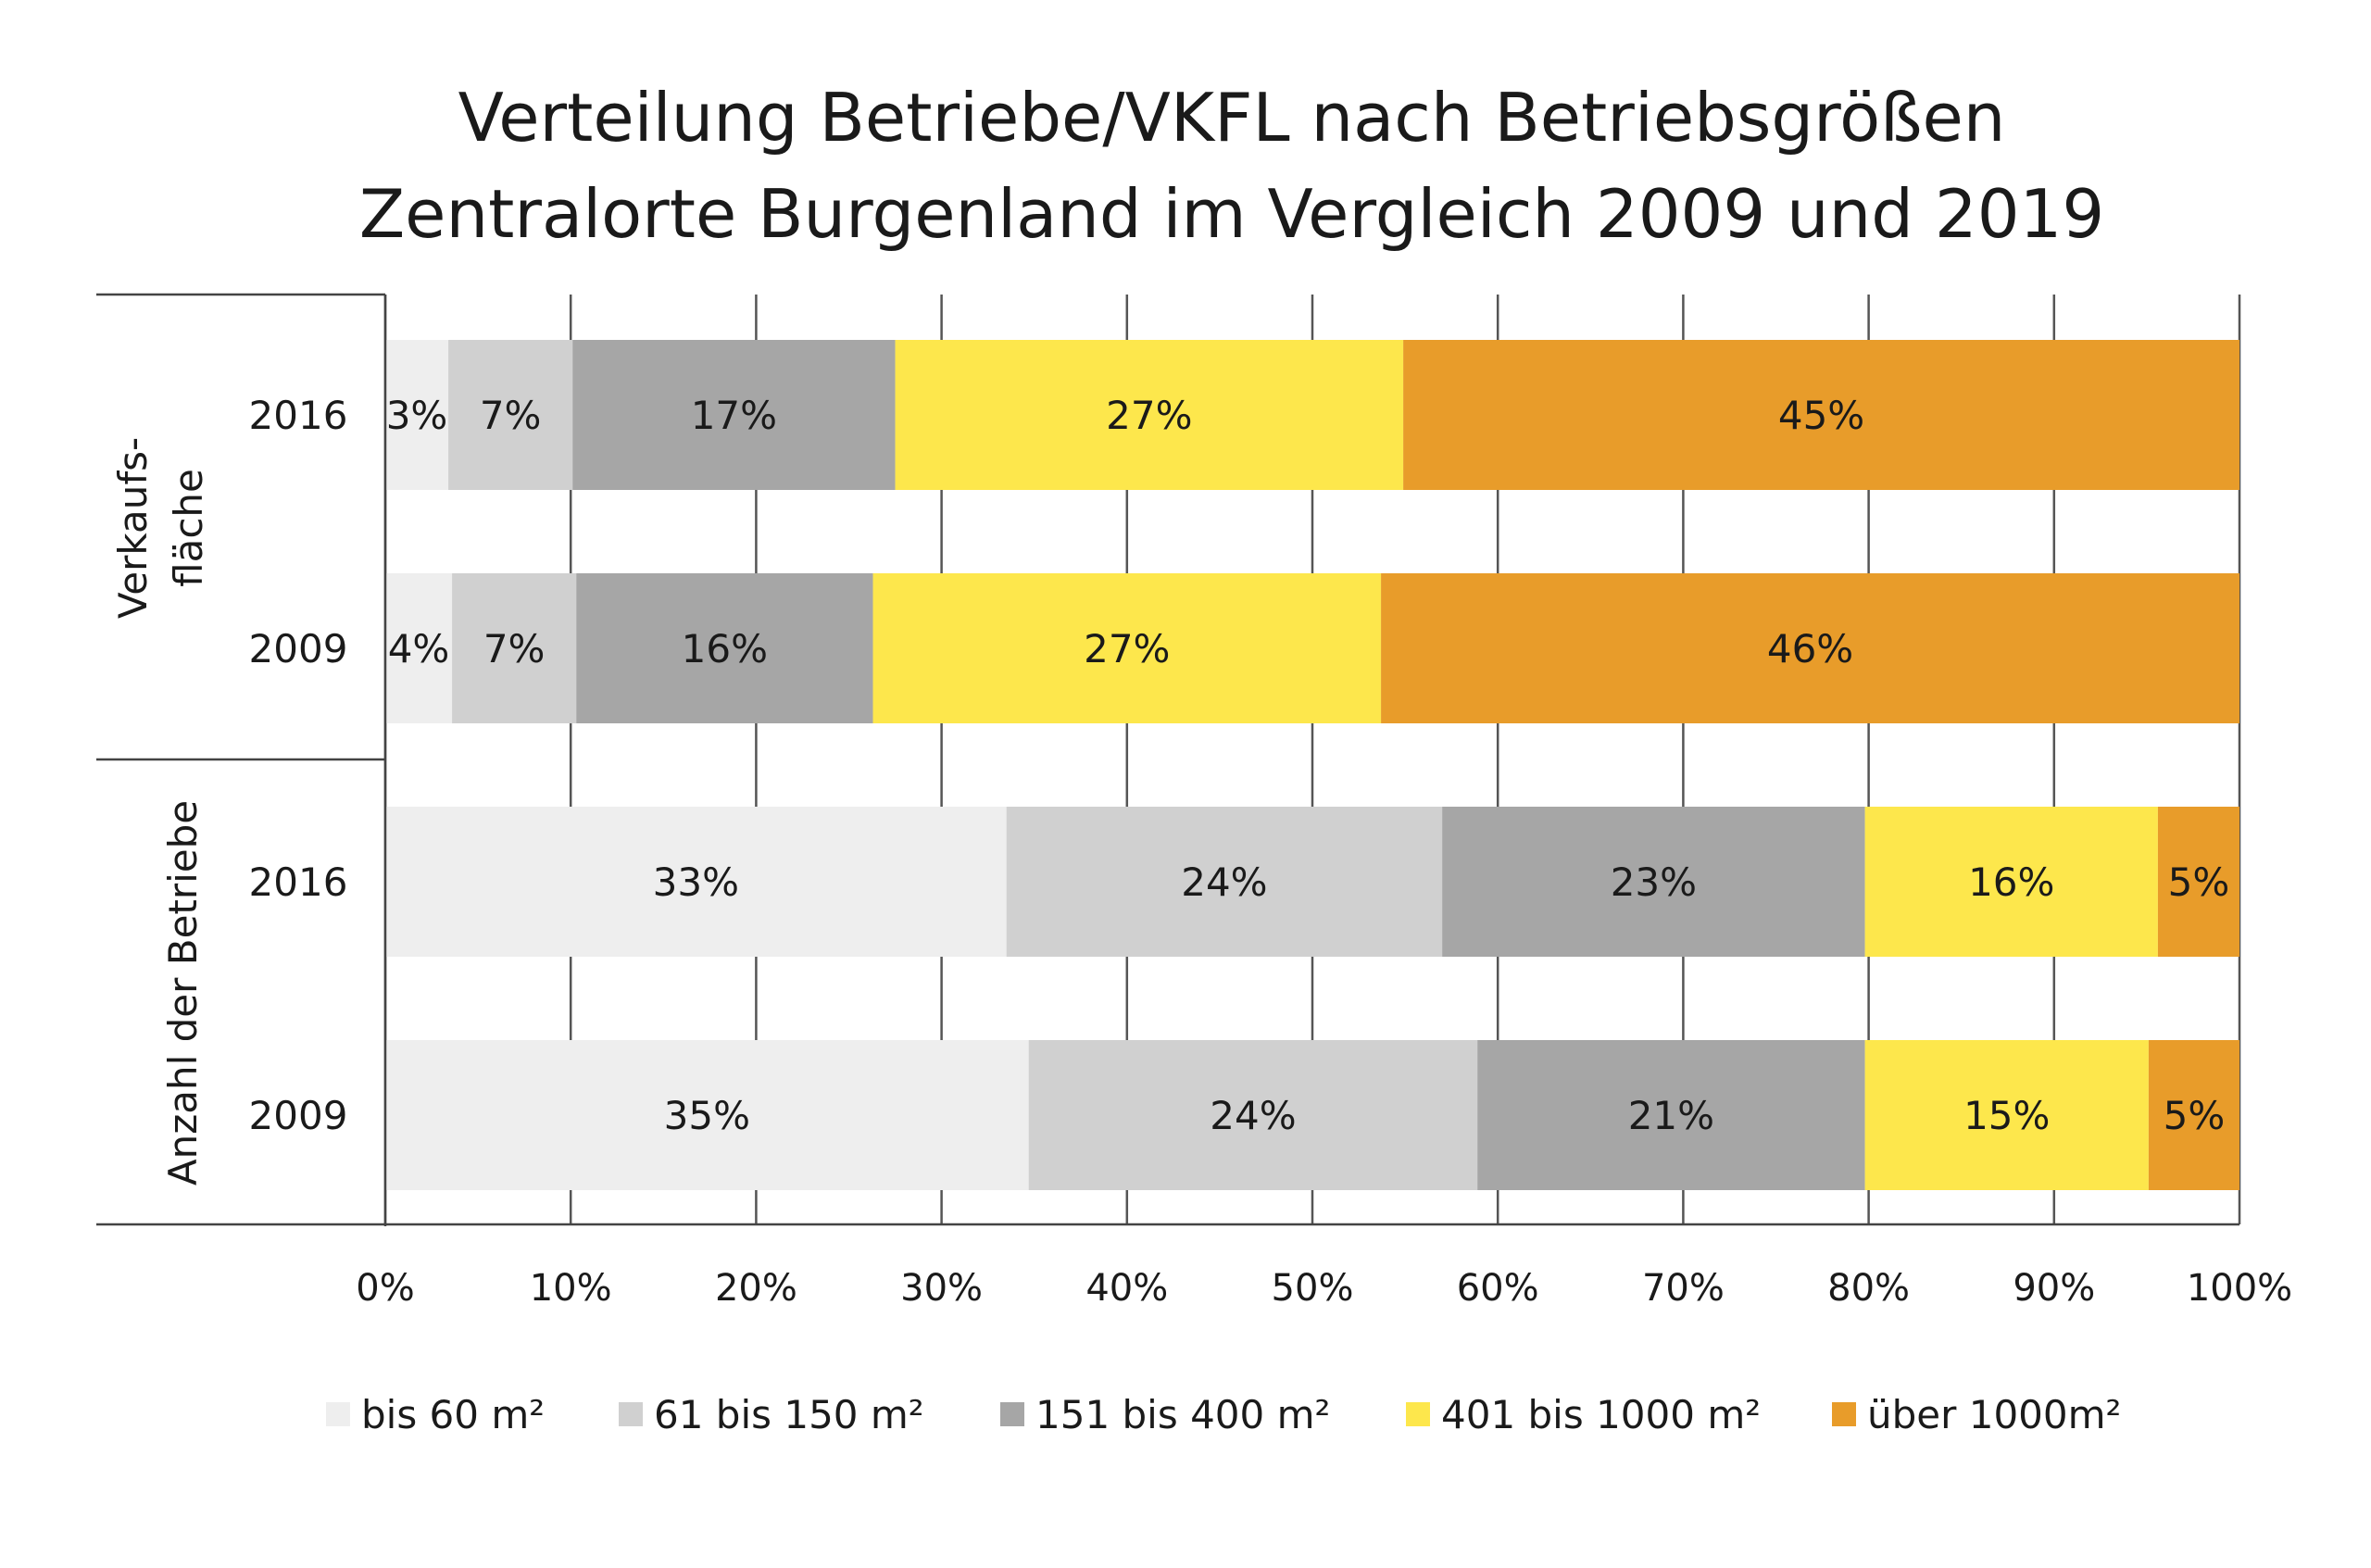 Image resolution: width=2371 pixels, height=1568 pixels. Describe the element at coordinates (1683, 1289) in the screenshot. I see `x-tick-label: 70%` at that location.